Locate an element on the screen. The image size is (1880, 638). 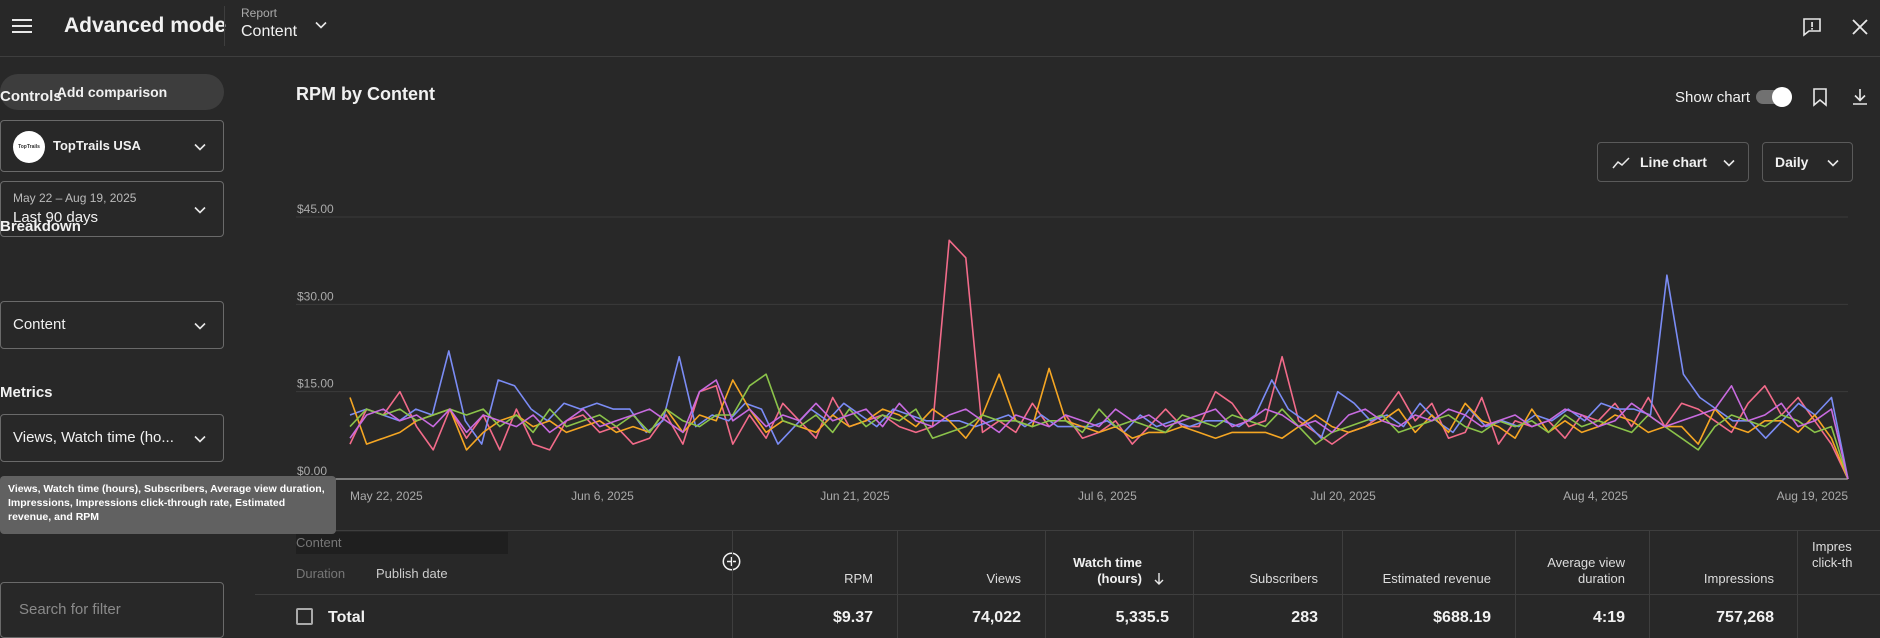
channel-select: TopTrails TopTrails USA is located at coordinates (112, 146).